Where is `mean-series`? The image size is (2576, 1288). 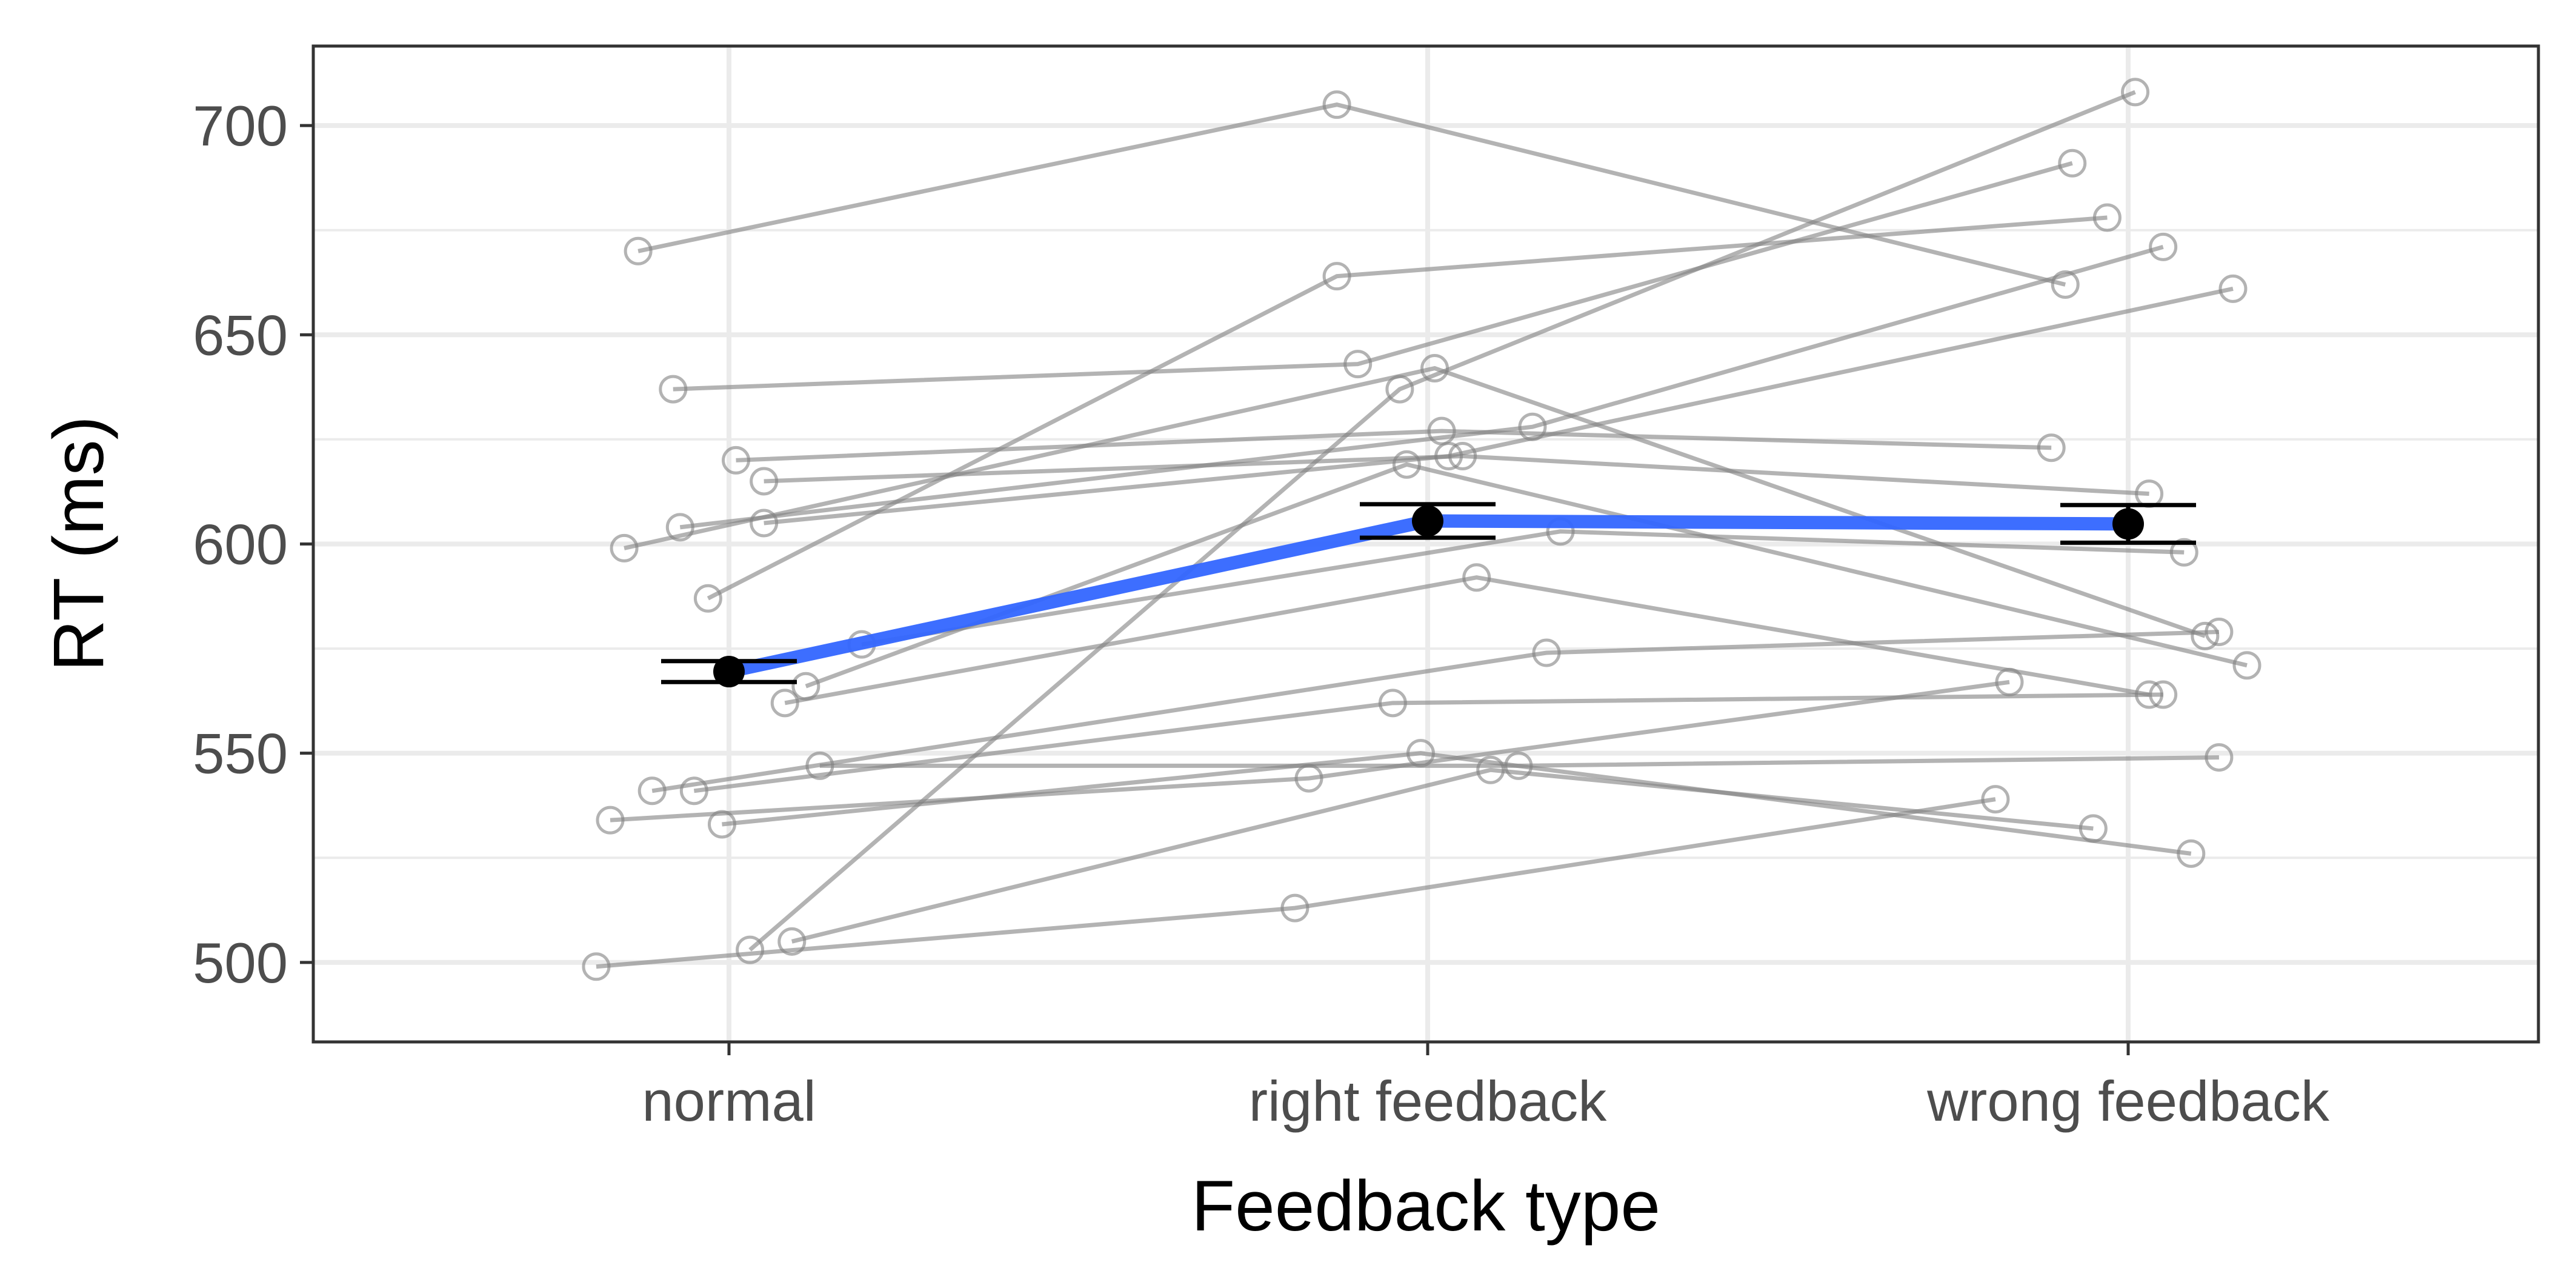 mean-series is located at coordinates (1428, 595).